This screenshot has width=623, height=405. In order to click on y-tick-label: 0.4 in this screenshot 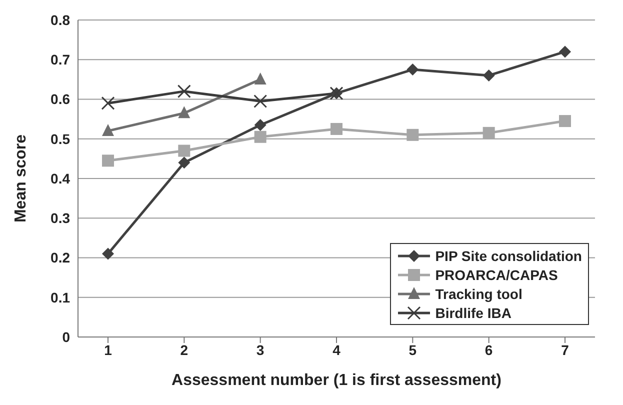, I will do `click(60, 178)`.